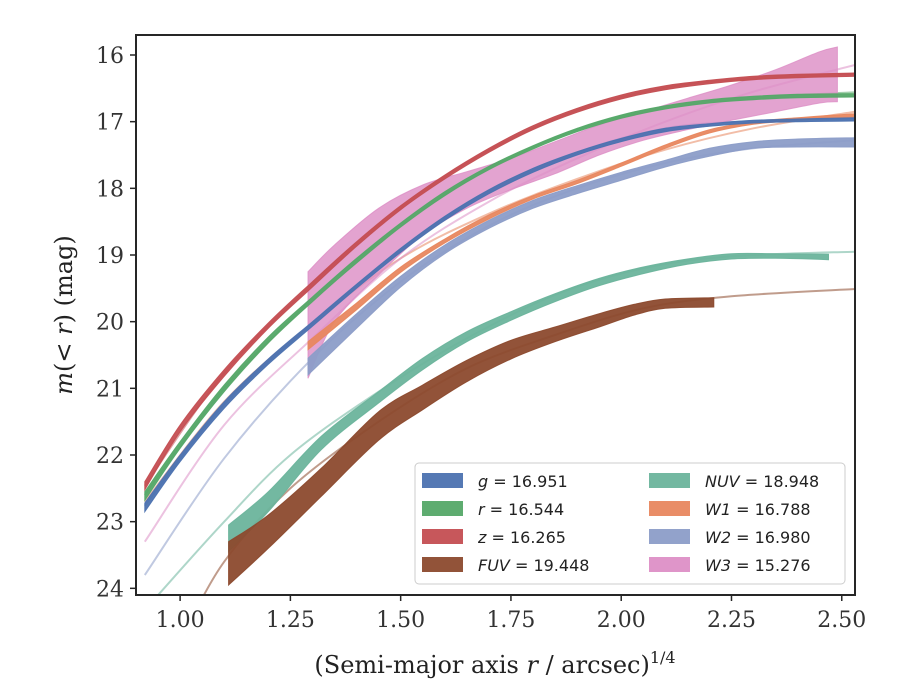 This screenshot has height=700, width=900. I want to click on y-tick-label: 24, so click(110, 589).